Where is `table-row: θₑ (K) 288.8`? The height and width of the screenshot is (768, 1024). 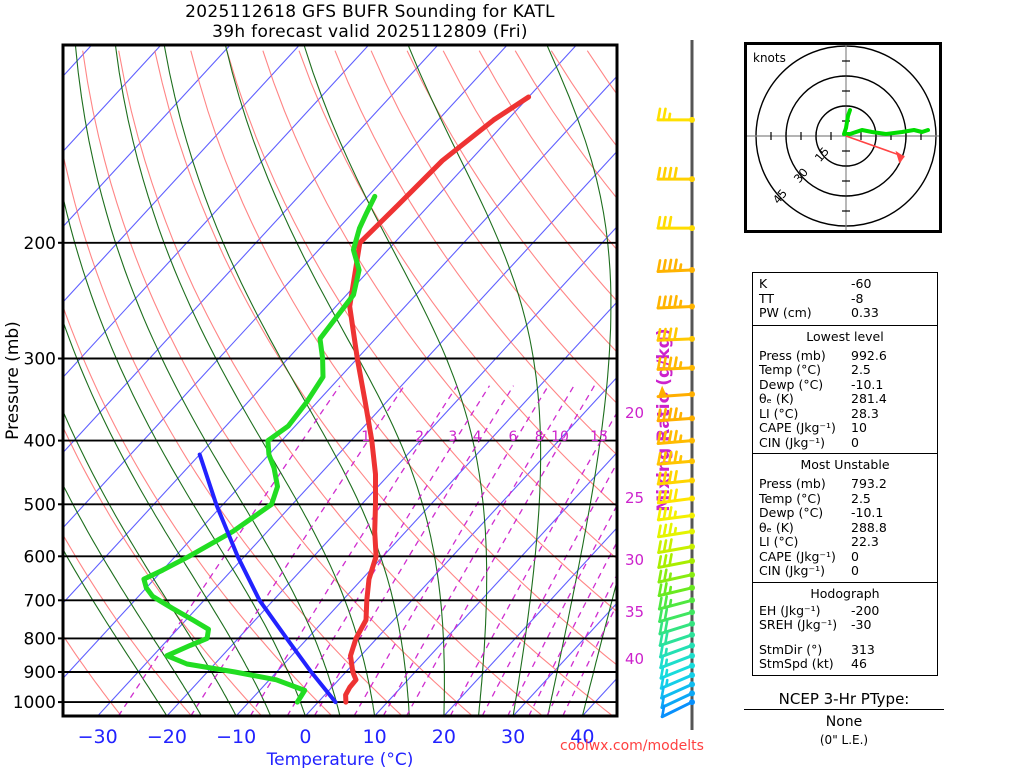 table-row: θₑ (K) 288.8 is located at coordinates (845, 527).